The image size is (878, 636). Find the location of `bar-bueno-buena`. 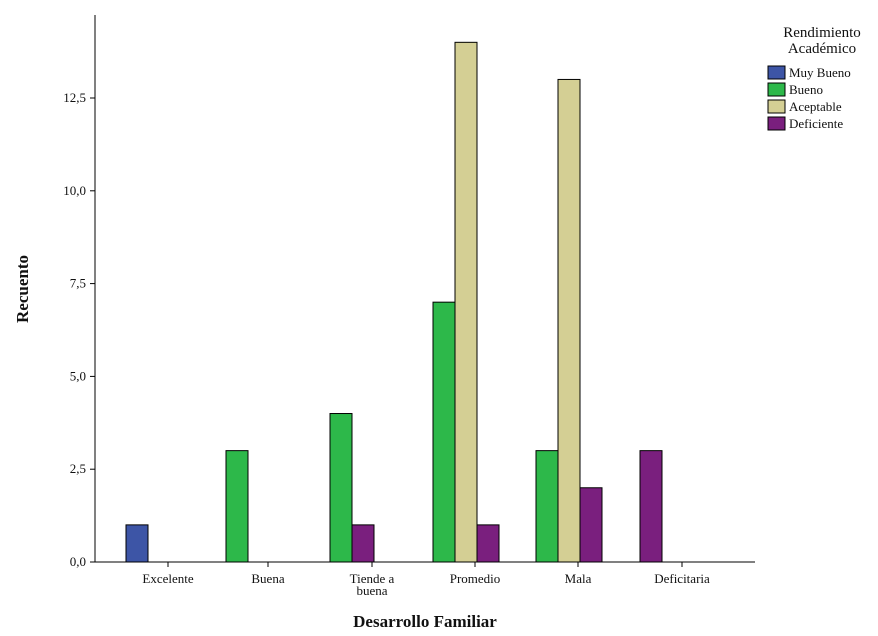

bar-bueno-buena is located at coordinates (237, 506).